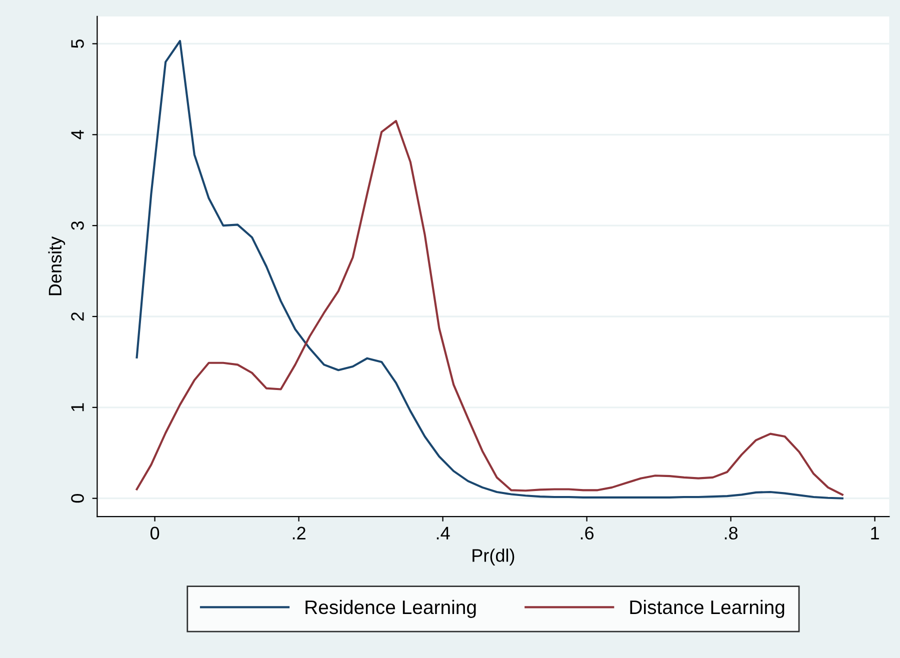 This screenshot has height=658, width=900. What do you see at coordinates (493, 557) in the screenshot?
I see `x-axis-title: Pr(dl)` at bounding box center [493, 557].